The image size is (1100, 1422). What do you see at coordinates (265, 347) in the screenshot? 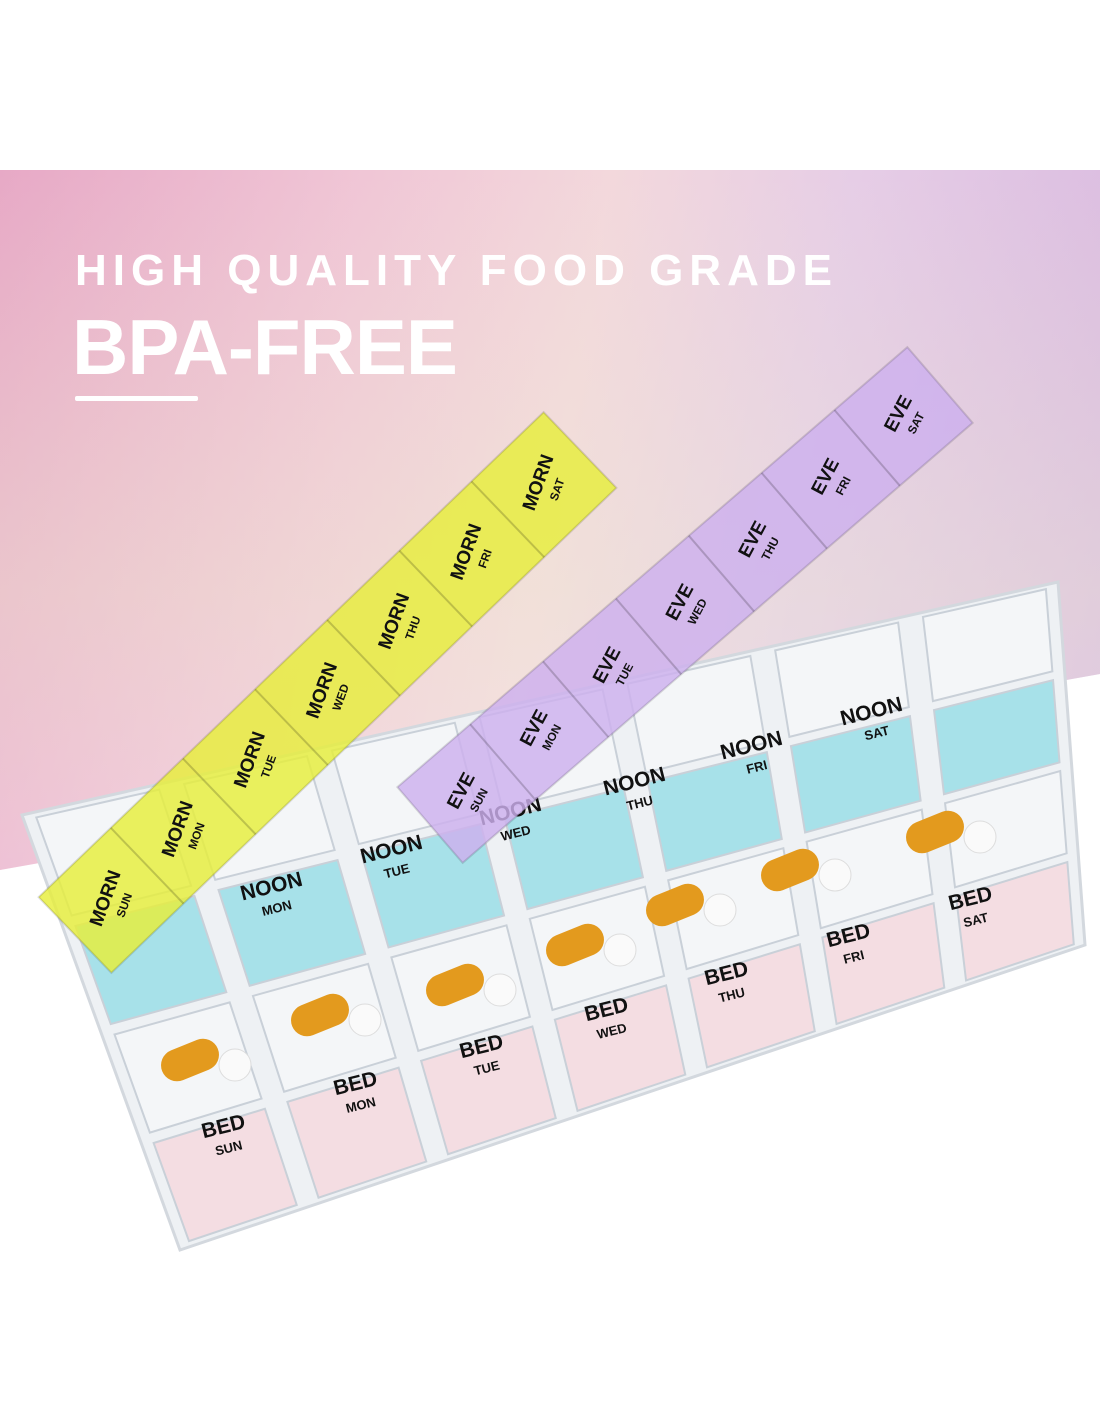
I see `headline-line2: BPA-FREE` at bounding box center [265, 347].